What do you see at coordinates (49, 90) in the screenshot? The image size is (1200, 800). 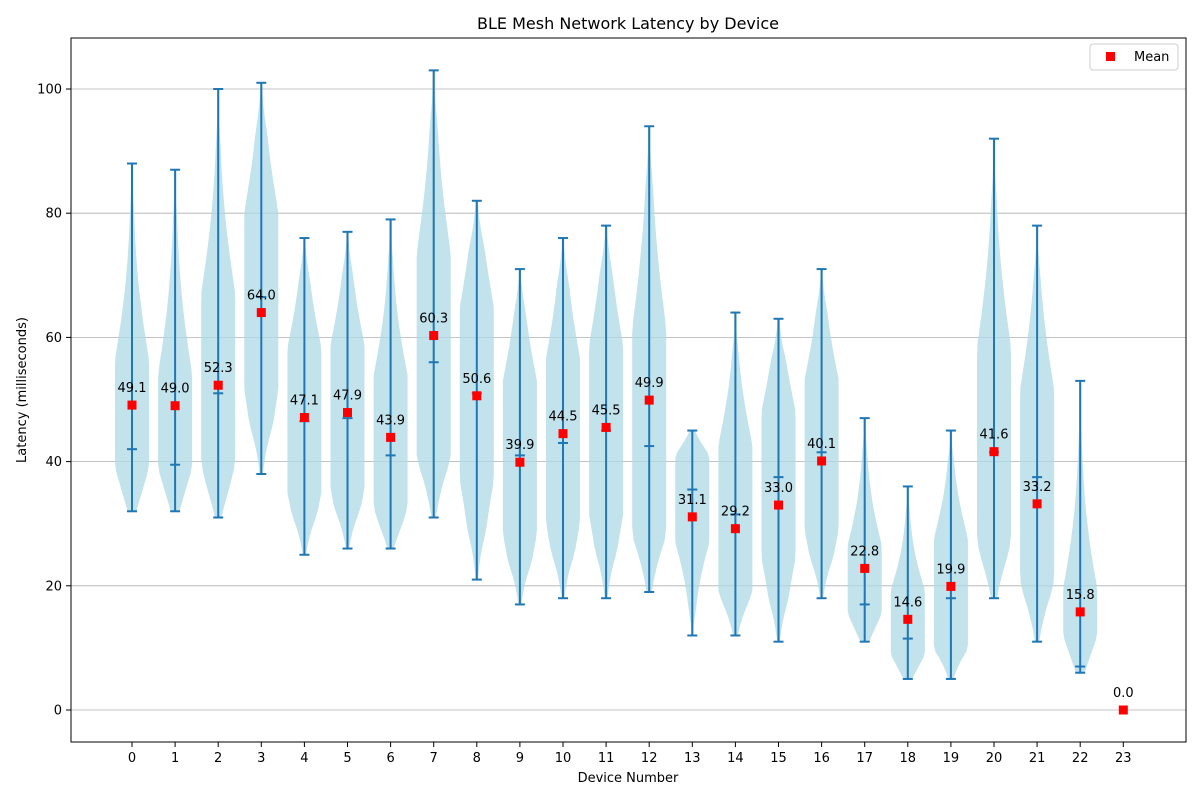 I see `y-tick-label: 100` at bounding box center [49, 90].